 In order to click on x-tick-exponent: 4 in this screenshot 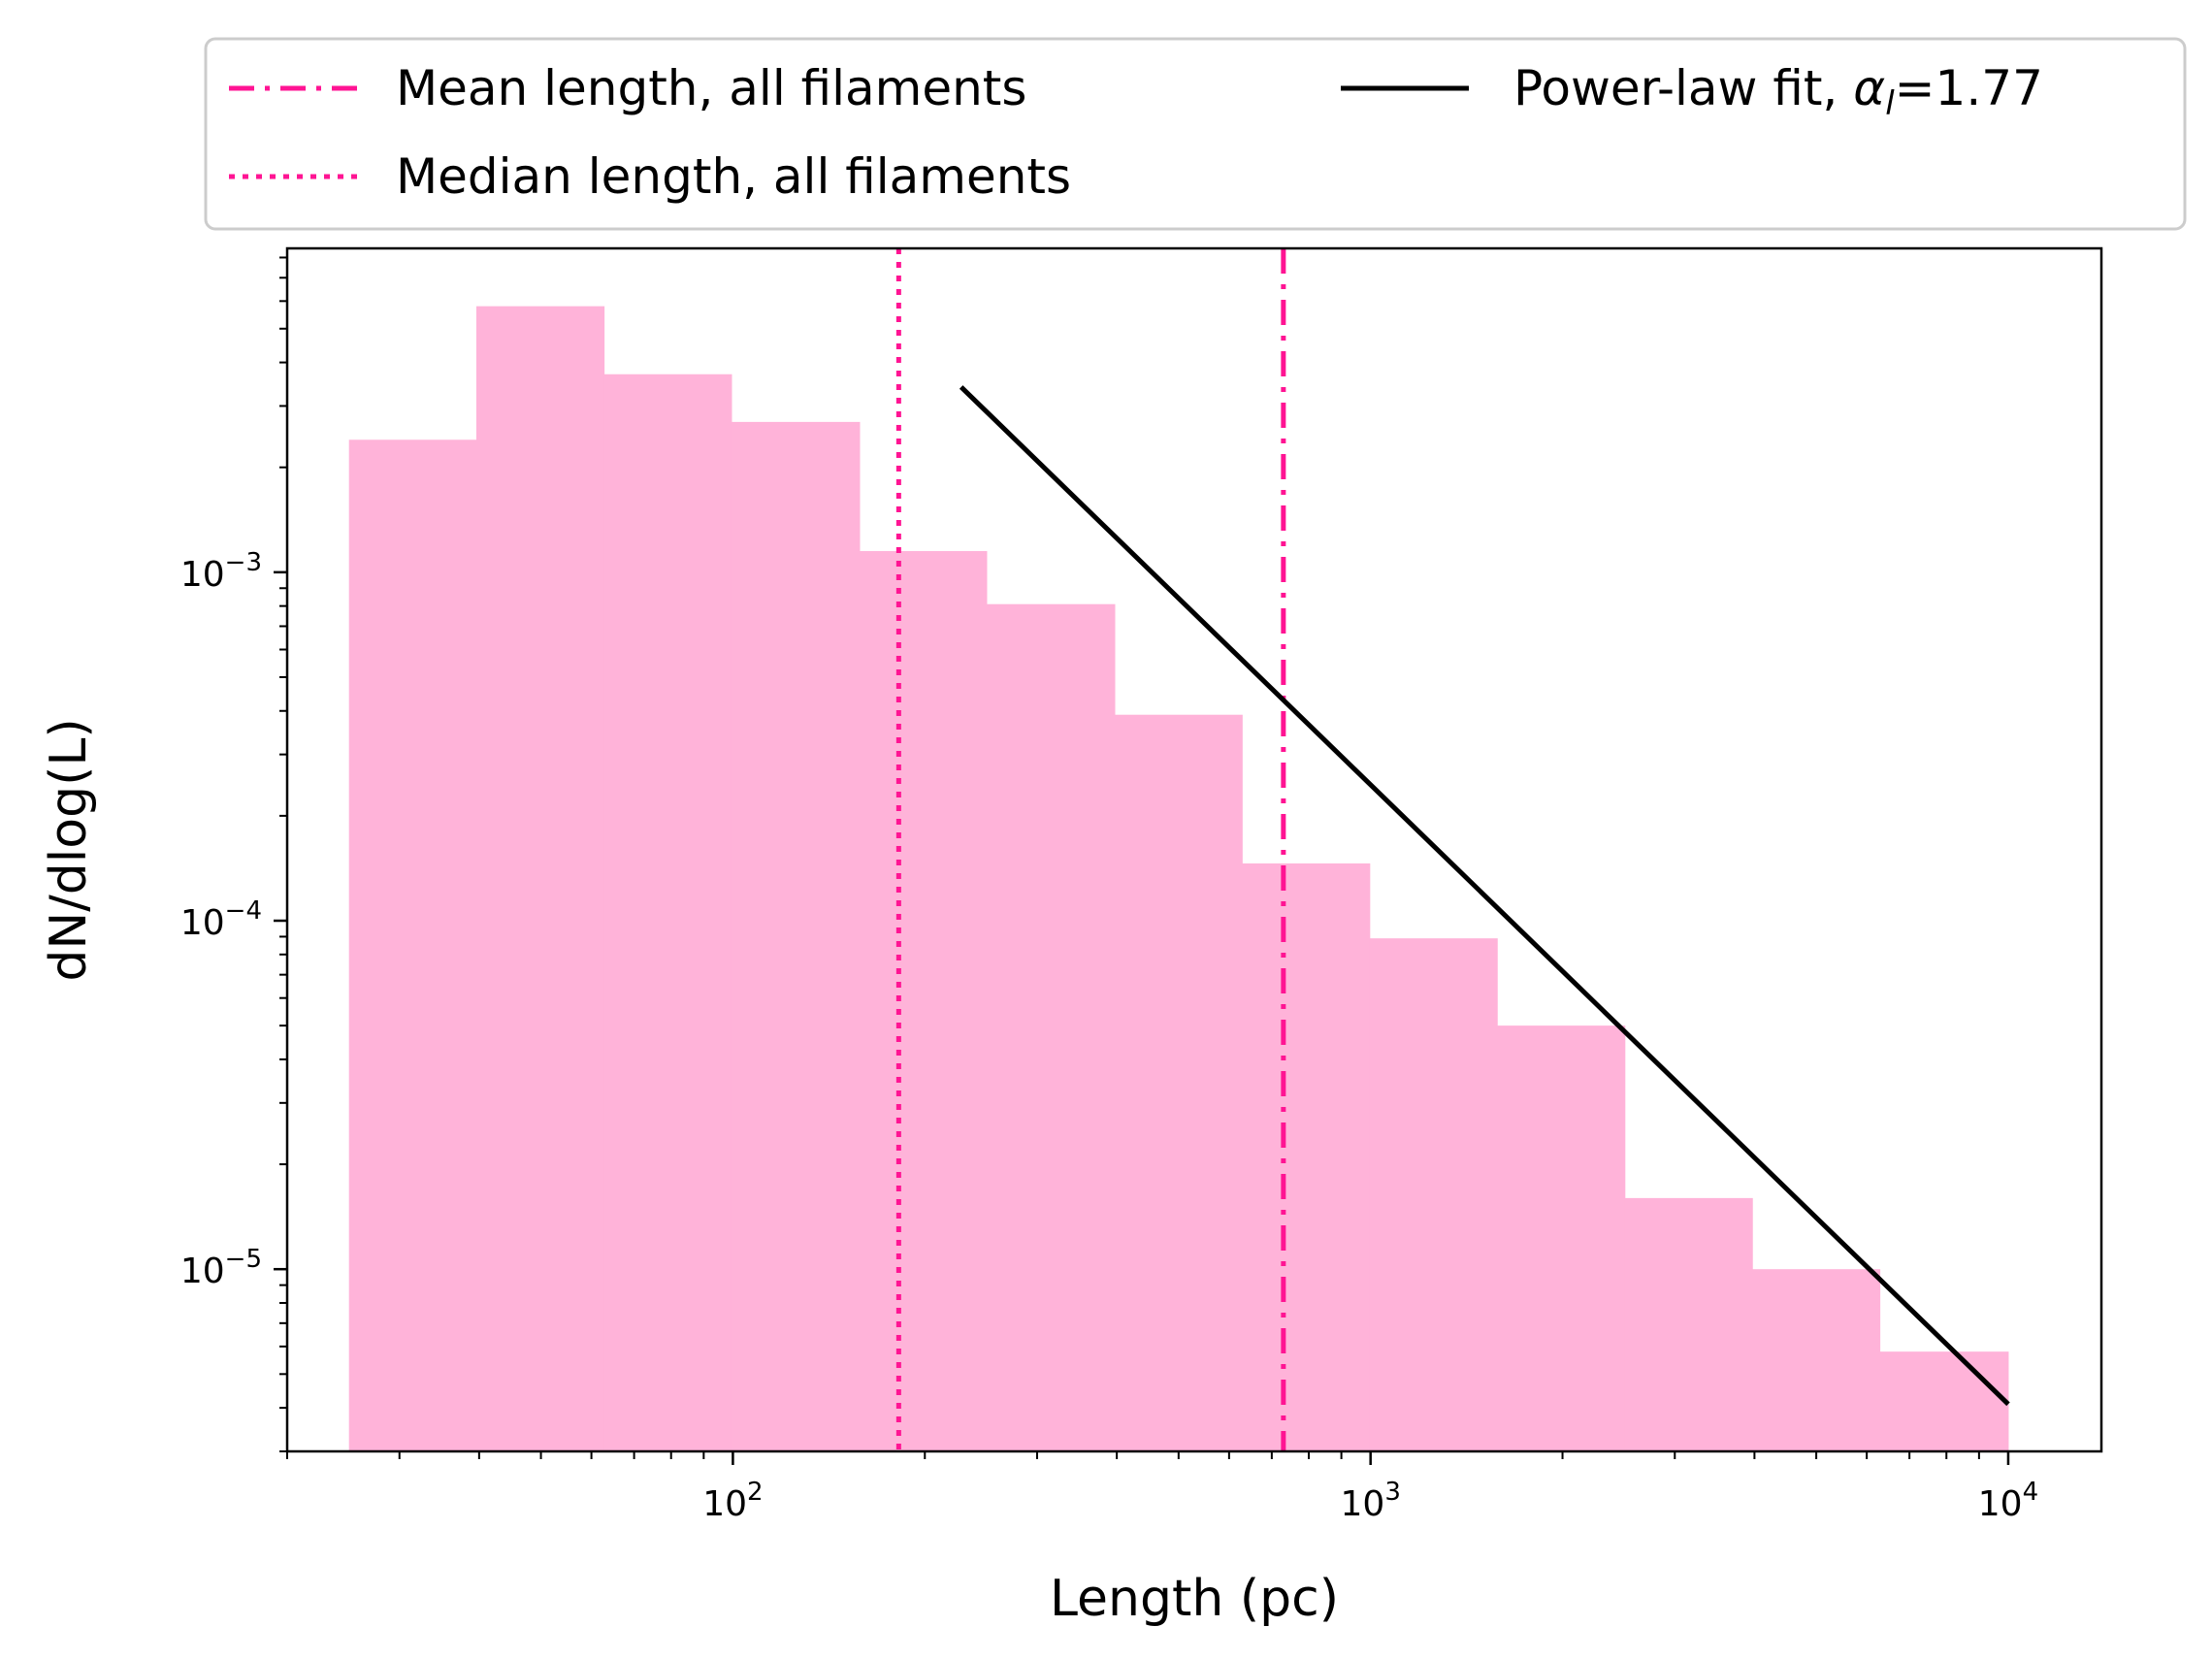, I will do `click(2031, 1492)`.